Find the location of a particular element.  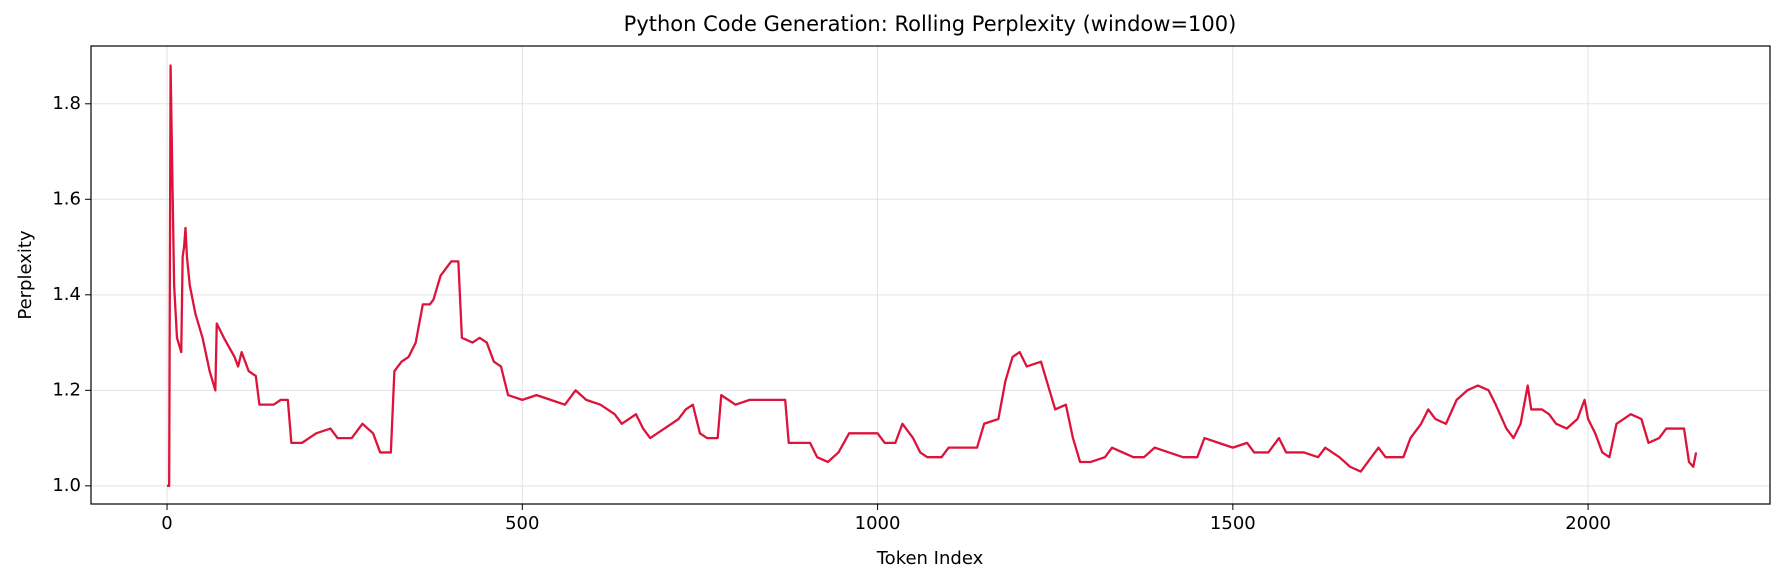

x-tick-label: 0 is located at coordinates (166, 523).